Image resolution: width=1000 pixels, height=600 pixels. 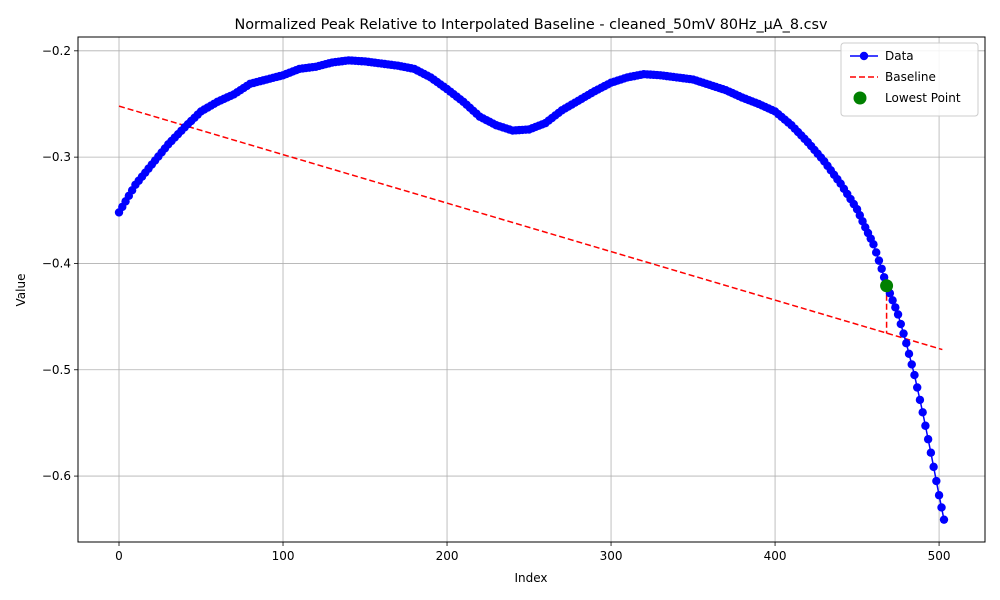 I want to click on legend-label: Baseline, so click(x=910, y=77).